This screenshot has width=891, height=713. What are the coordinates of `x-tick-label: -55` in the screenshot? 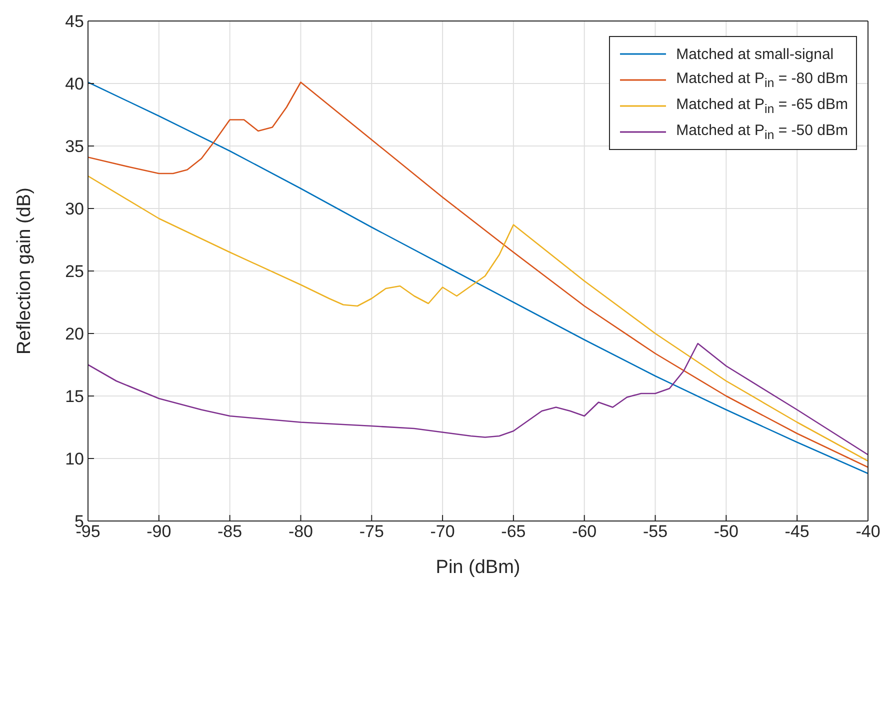 It's located at (655, 532).